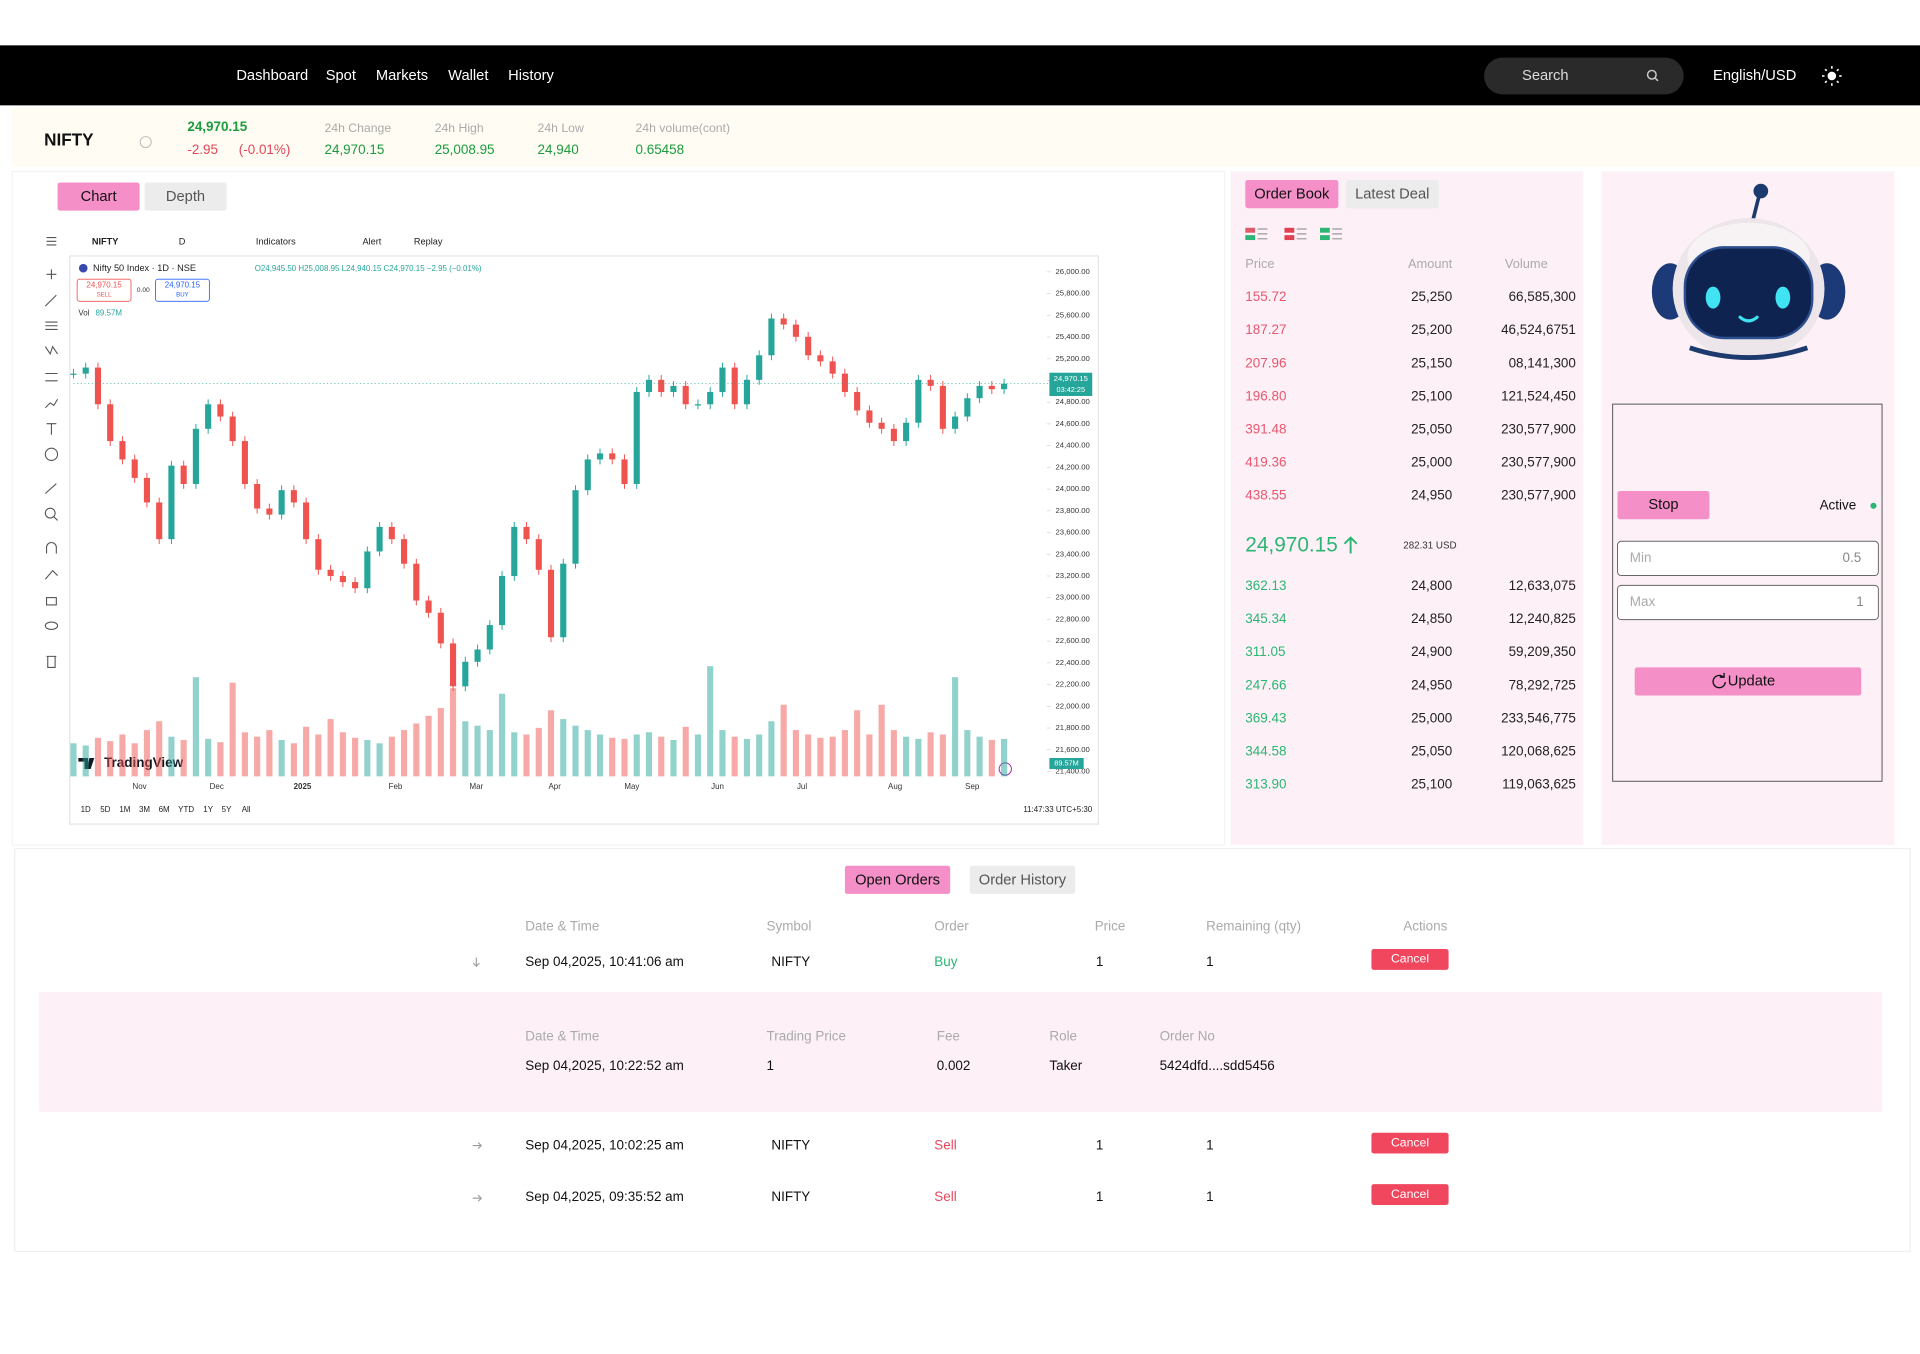 Image resolution: width=1920 pixels, height=1354 pixels. I want to click on range-button: YTD, so click(186, 809).